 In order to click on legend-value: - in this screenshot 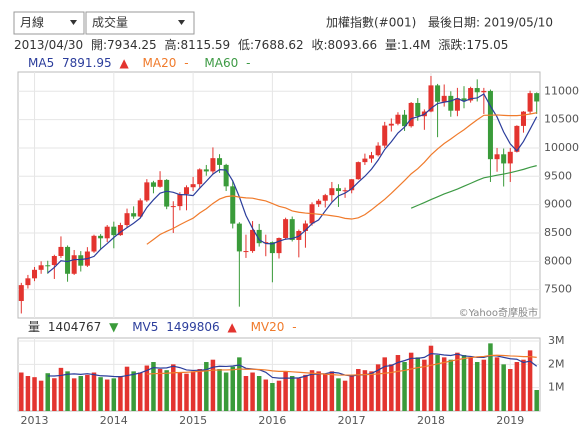, I will do `click(186, 63)`.